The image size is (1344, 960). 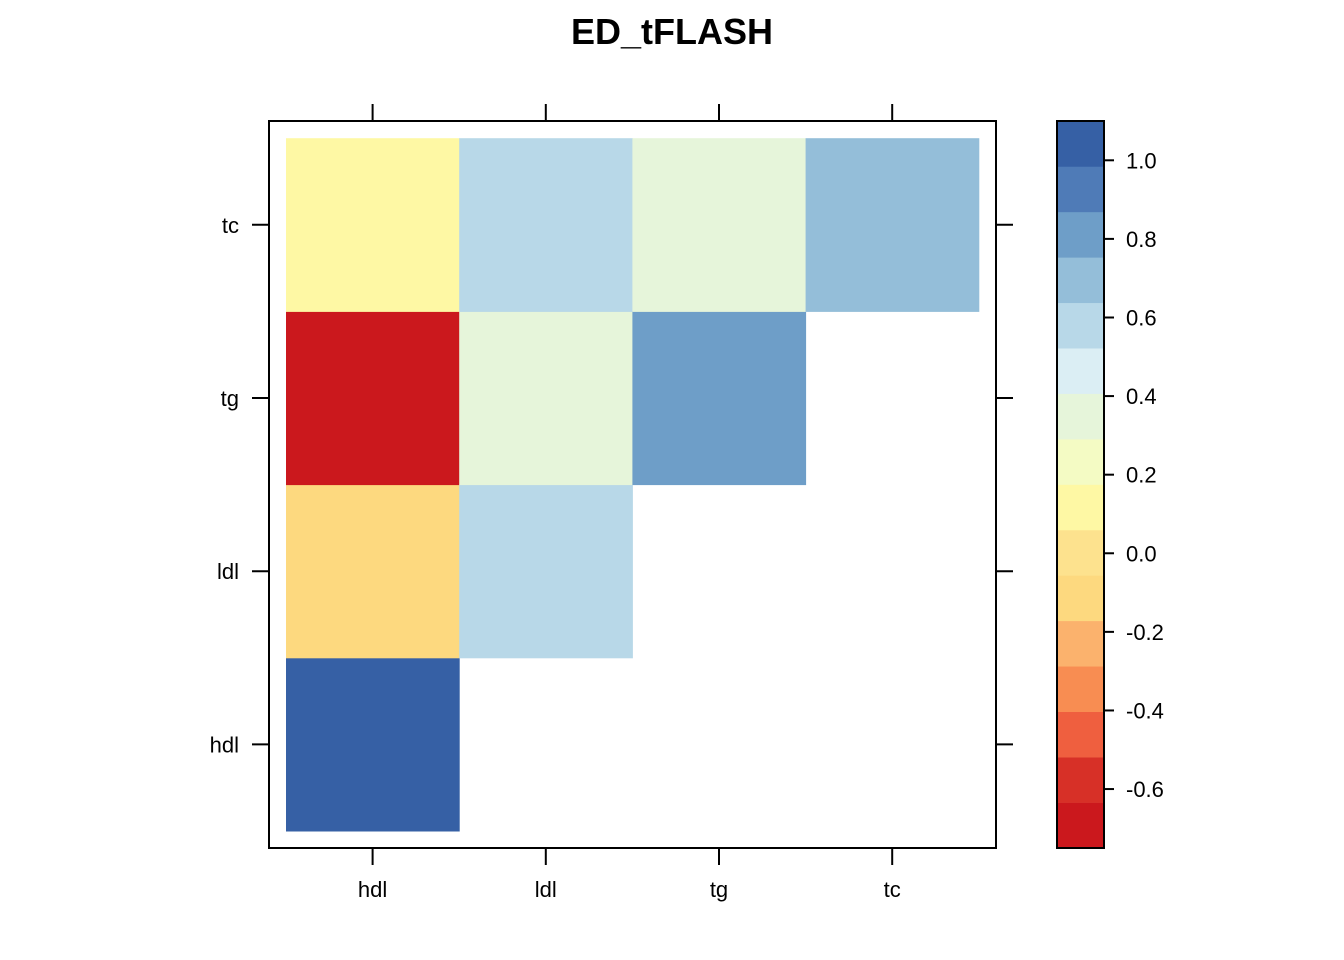 I want to click on colorbar-tick-label: 0.0, so click(x=1141, y=553).